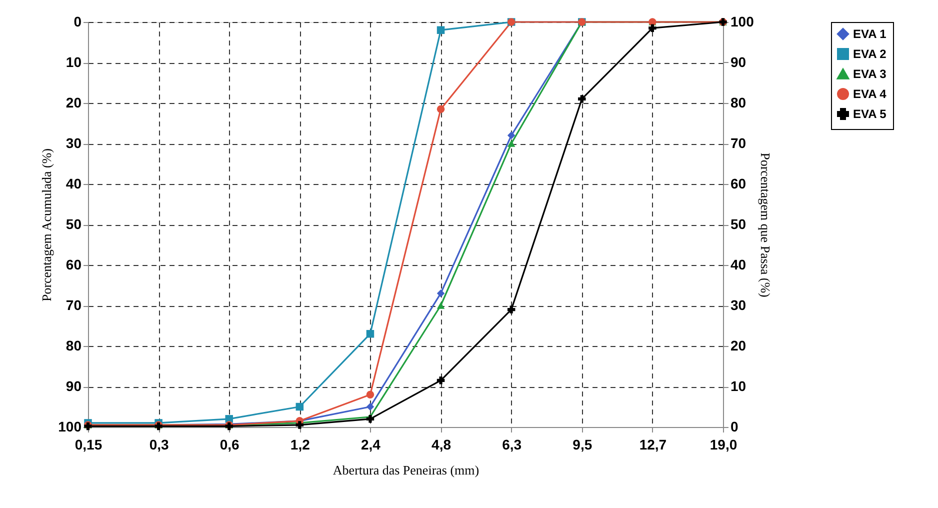 Image resolution: width=938 pixels, height=508 pixels. What do you see at coordinates (70, 426) in the screenshot?
I see `y-tick-label: 100` at bounding box center [70, 426].